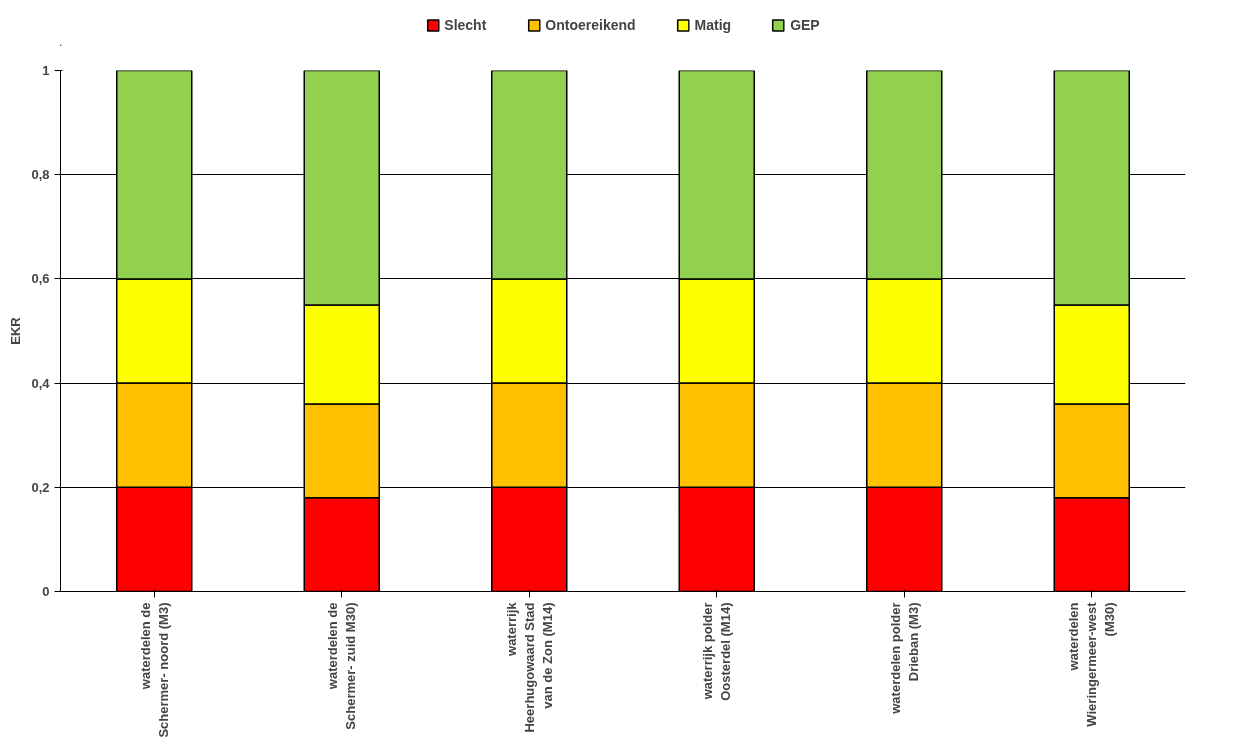 Image resolution: width=1249 pixels, height=749 pixels. Describe the element at coordinates (41, 383) in the screenshot. I see `y-tick-label: 0,4` at that location.